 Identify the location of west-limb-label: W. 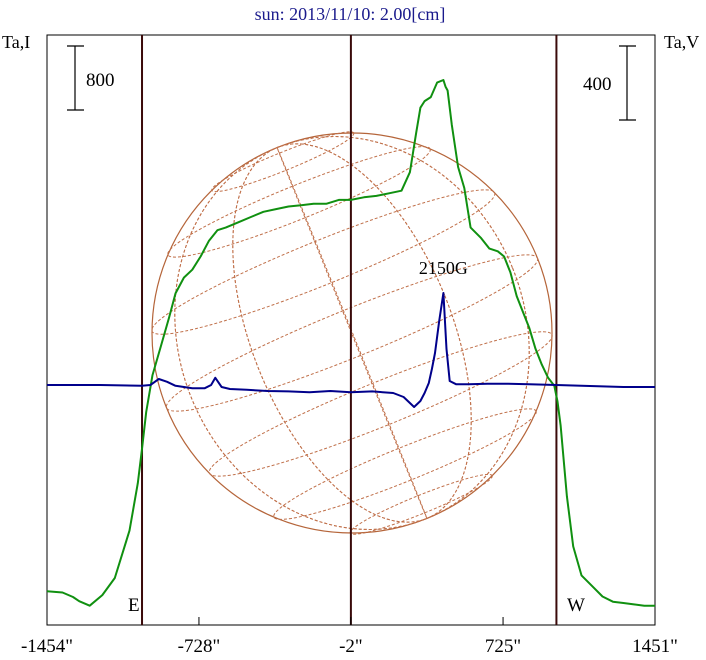
(576, 605).